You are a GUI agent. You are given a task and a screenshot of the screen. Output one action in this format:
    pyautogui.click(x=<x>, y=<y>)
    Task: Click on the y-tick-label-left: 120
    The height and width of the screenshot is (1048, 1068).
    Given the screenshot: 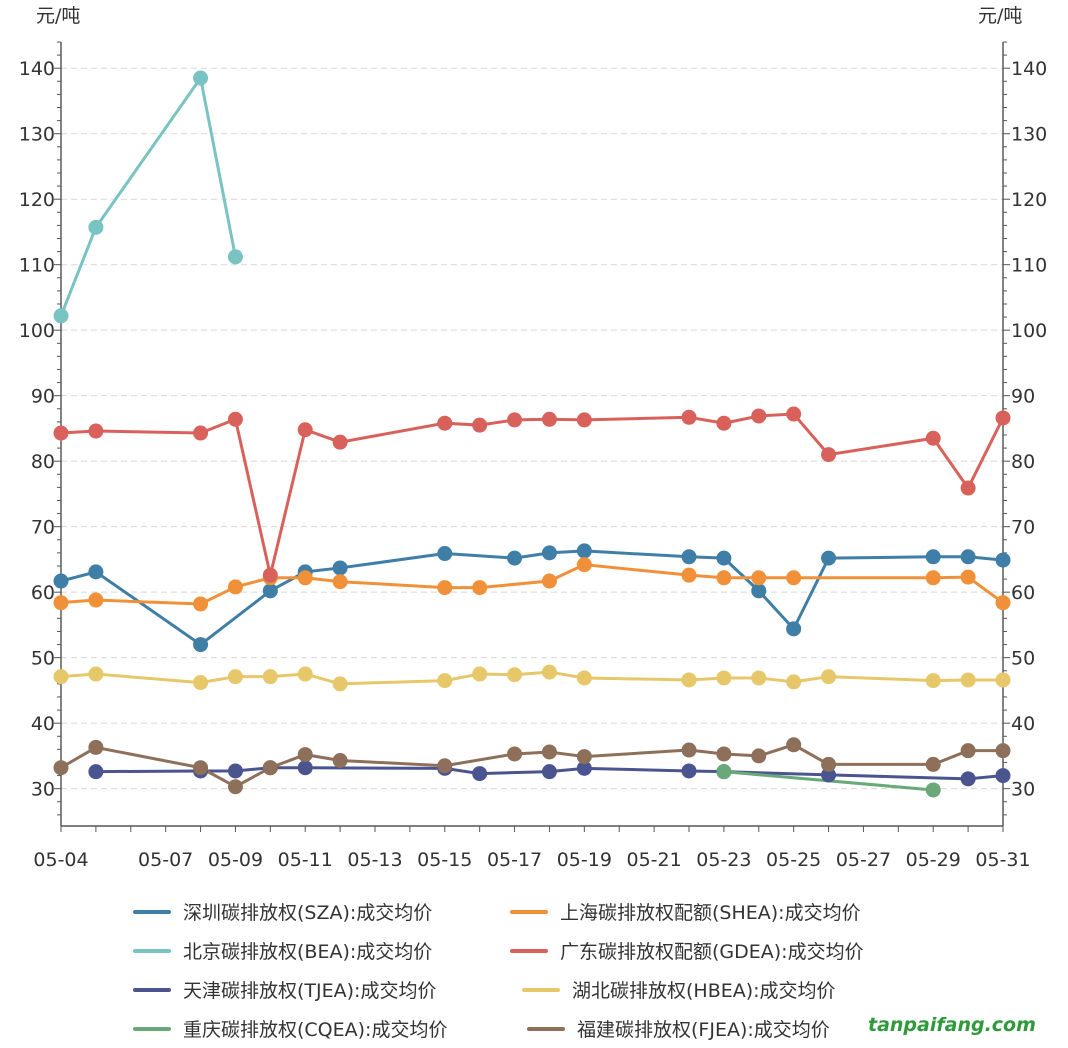 What is the action you would take?
    pyautogui.click(x=37, y=200)
    